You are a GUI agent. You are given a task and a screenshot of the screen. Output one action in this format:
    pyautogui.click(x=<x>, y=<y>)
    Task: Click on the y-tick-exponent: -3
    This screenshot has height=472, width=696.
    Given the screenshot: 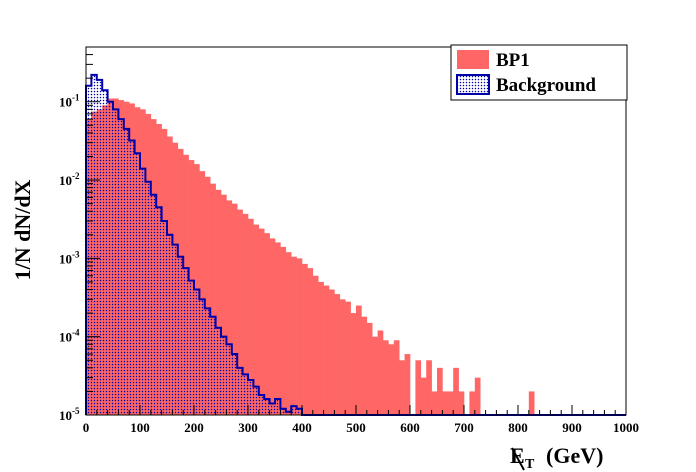 What is the action you would take?
    pyautogui.click(x=76, y=254)
    